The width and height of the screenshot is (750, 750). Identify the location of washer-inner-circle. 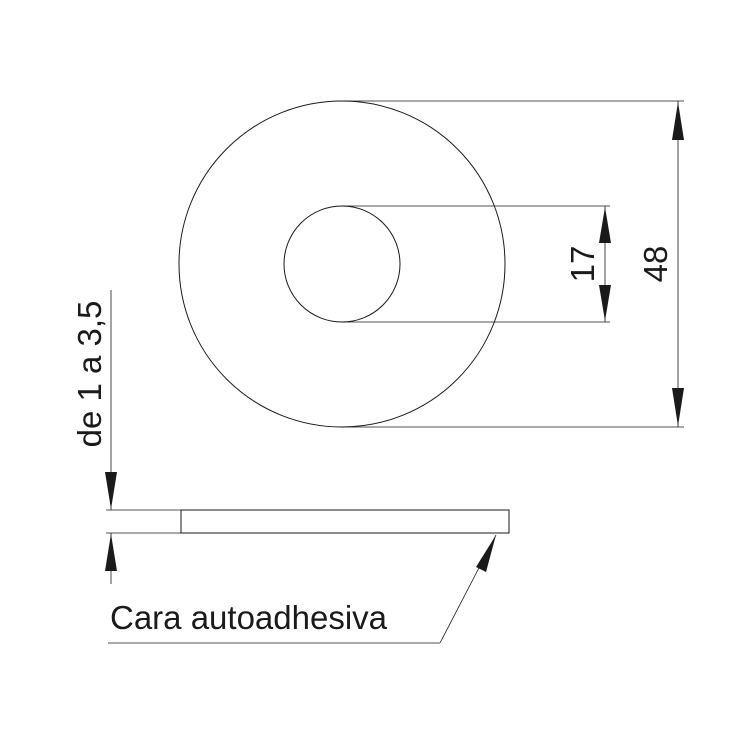
(342, 264).